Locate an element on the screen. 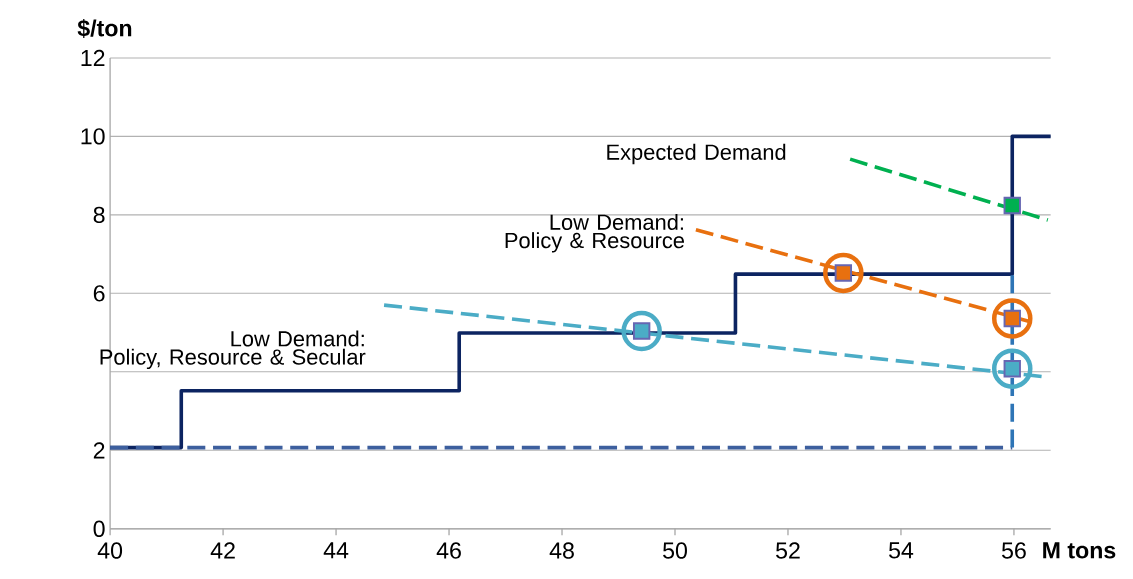 This screenshot has width=1133, height=579. annotation: Policy, Resource & Secular is located at coordinates (233, 359).